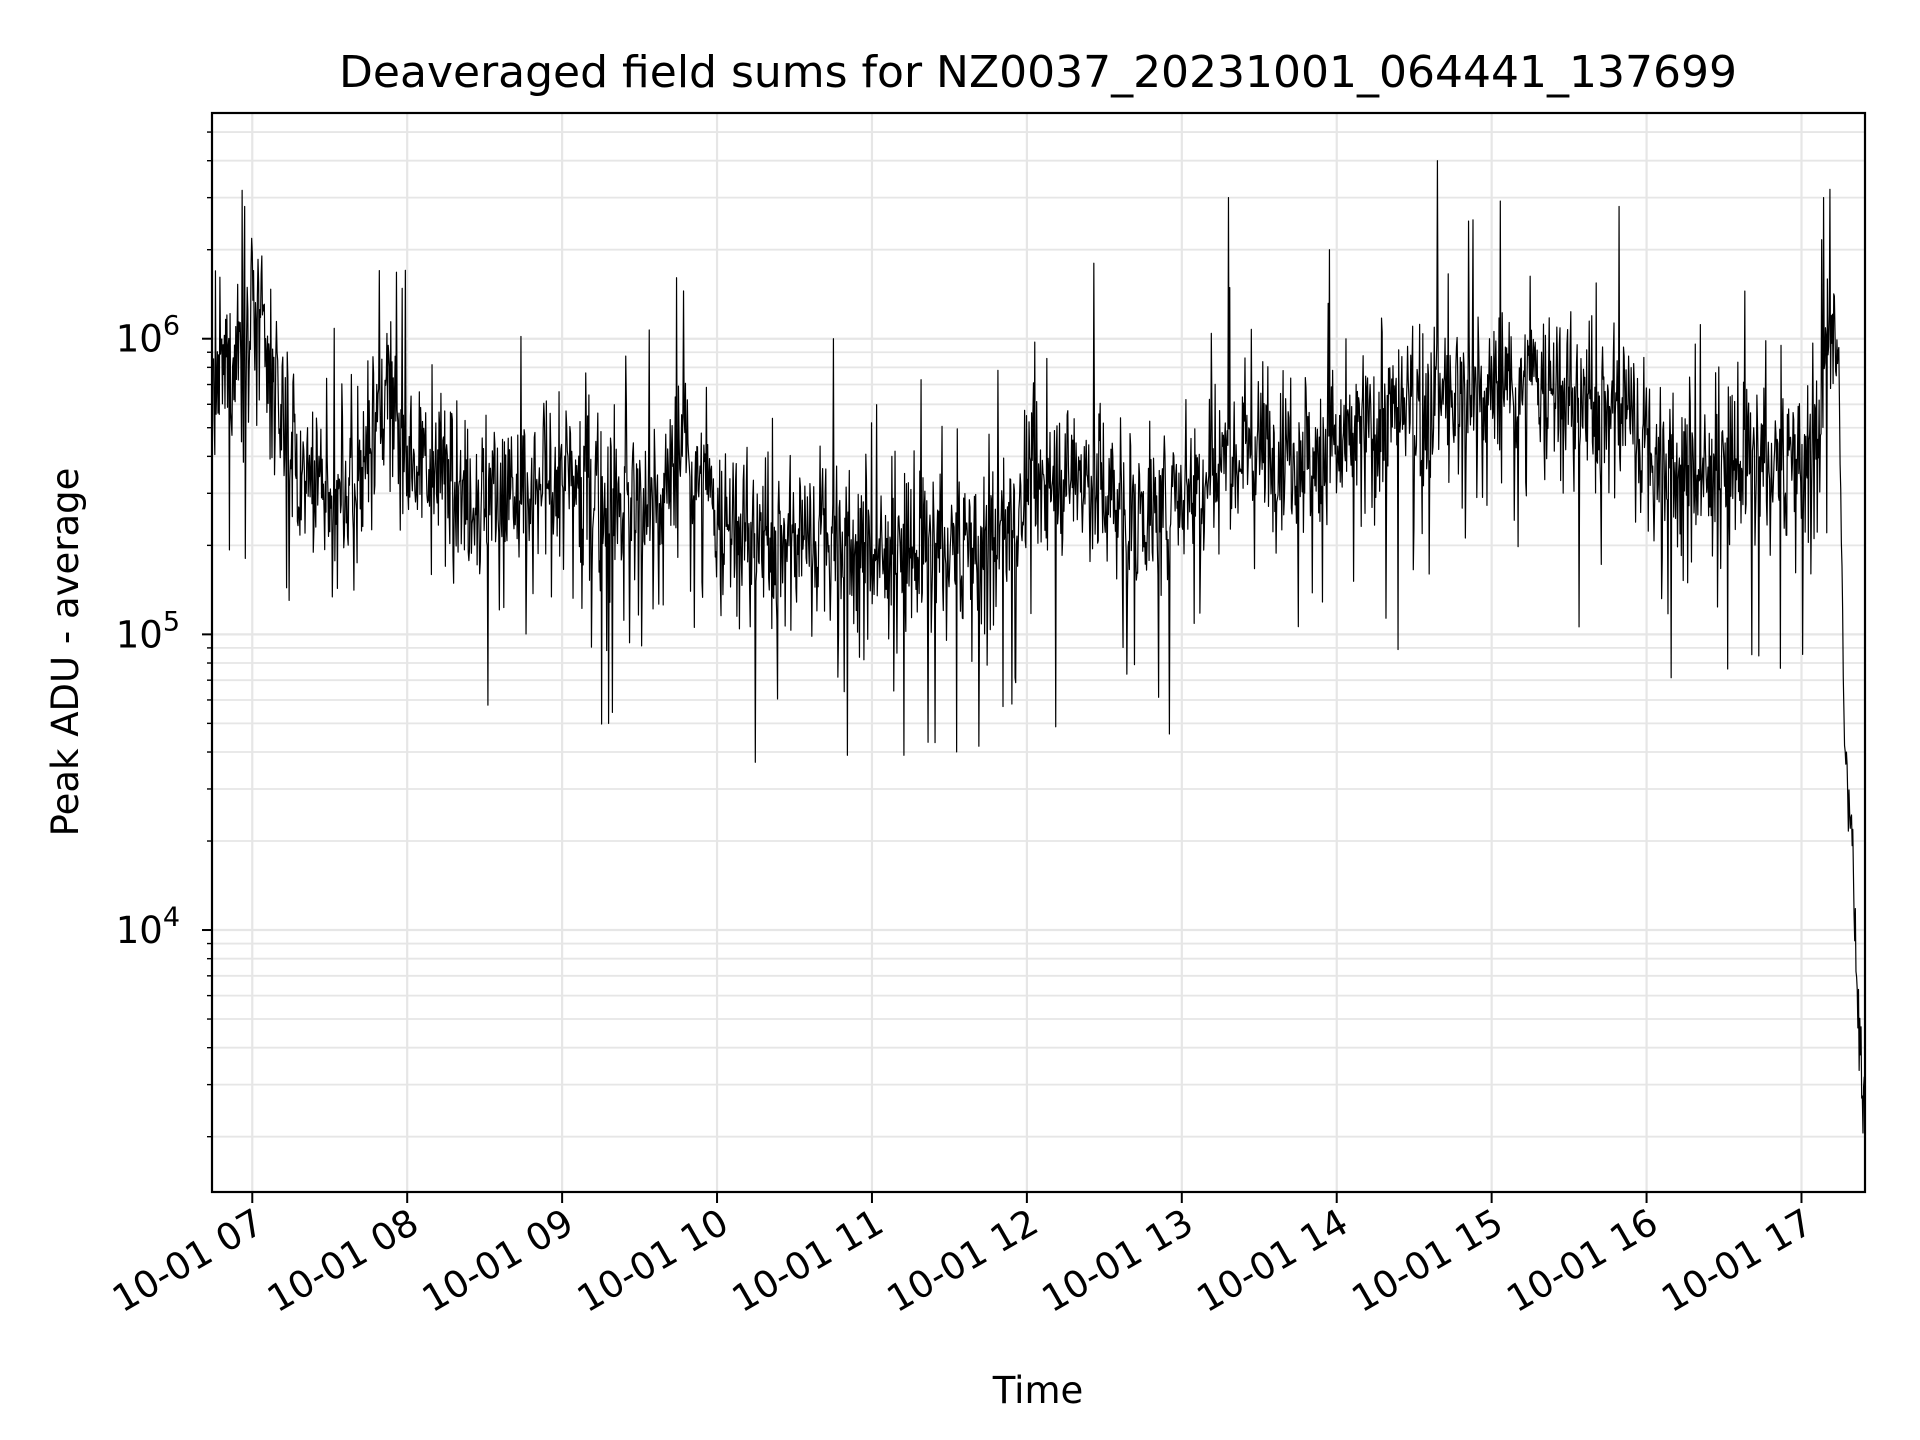 The image size is (1920, 1440). I want to click on y-tick-label: 10⁶, so click(148, 336).